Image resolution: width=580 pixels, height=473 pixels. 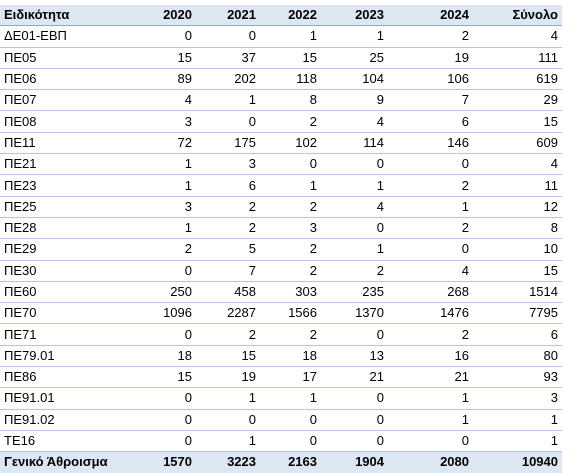 What do you see at coordinates (430, 377) in the screenshot?
I see `value-cell: 21` at bounding box center [430, 377].